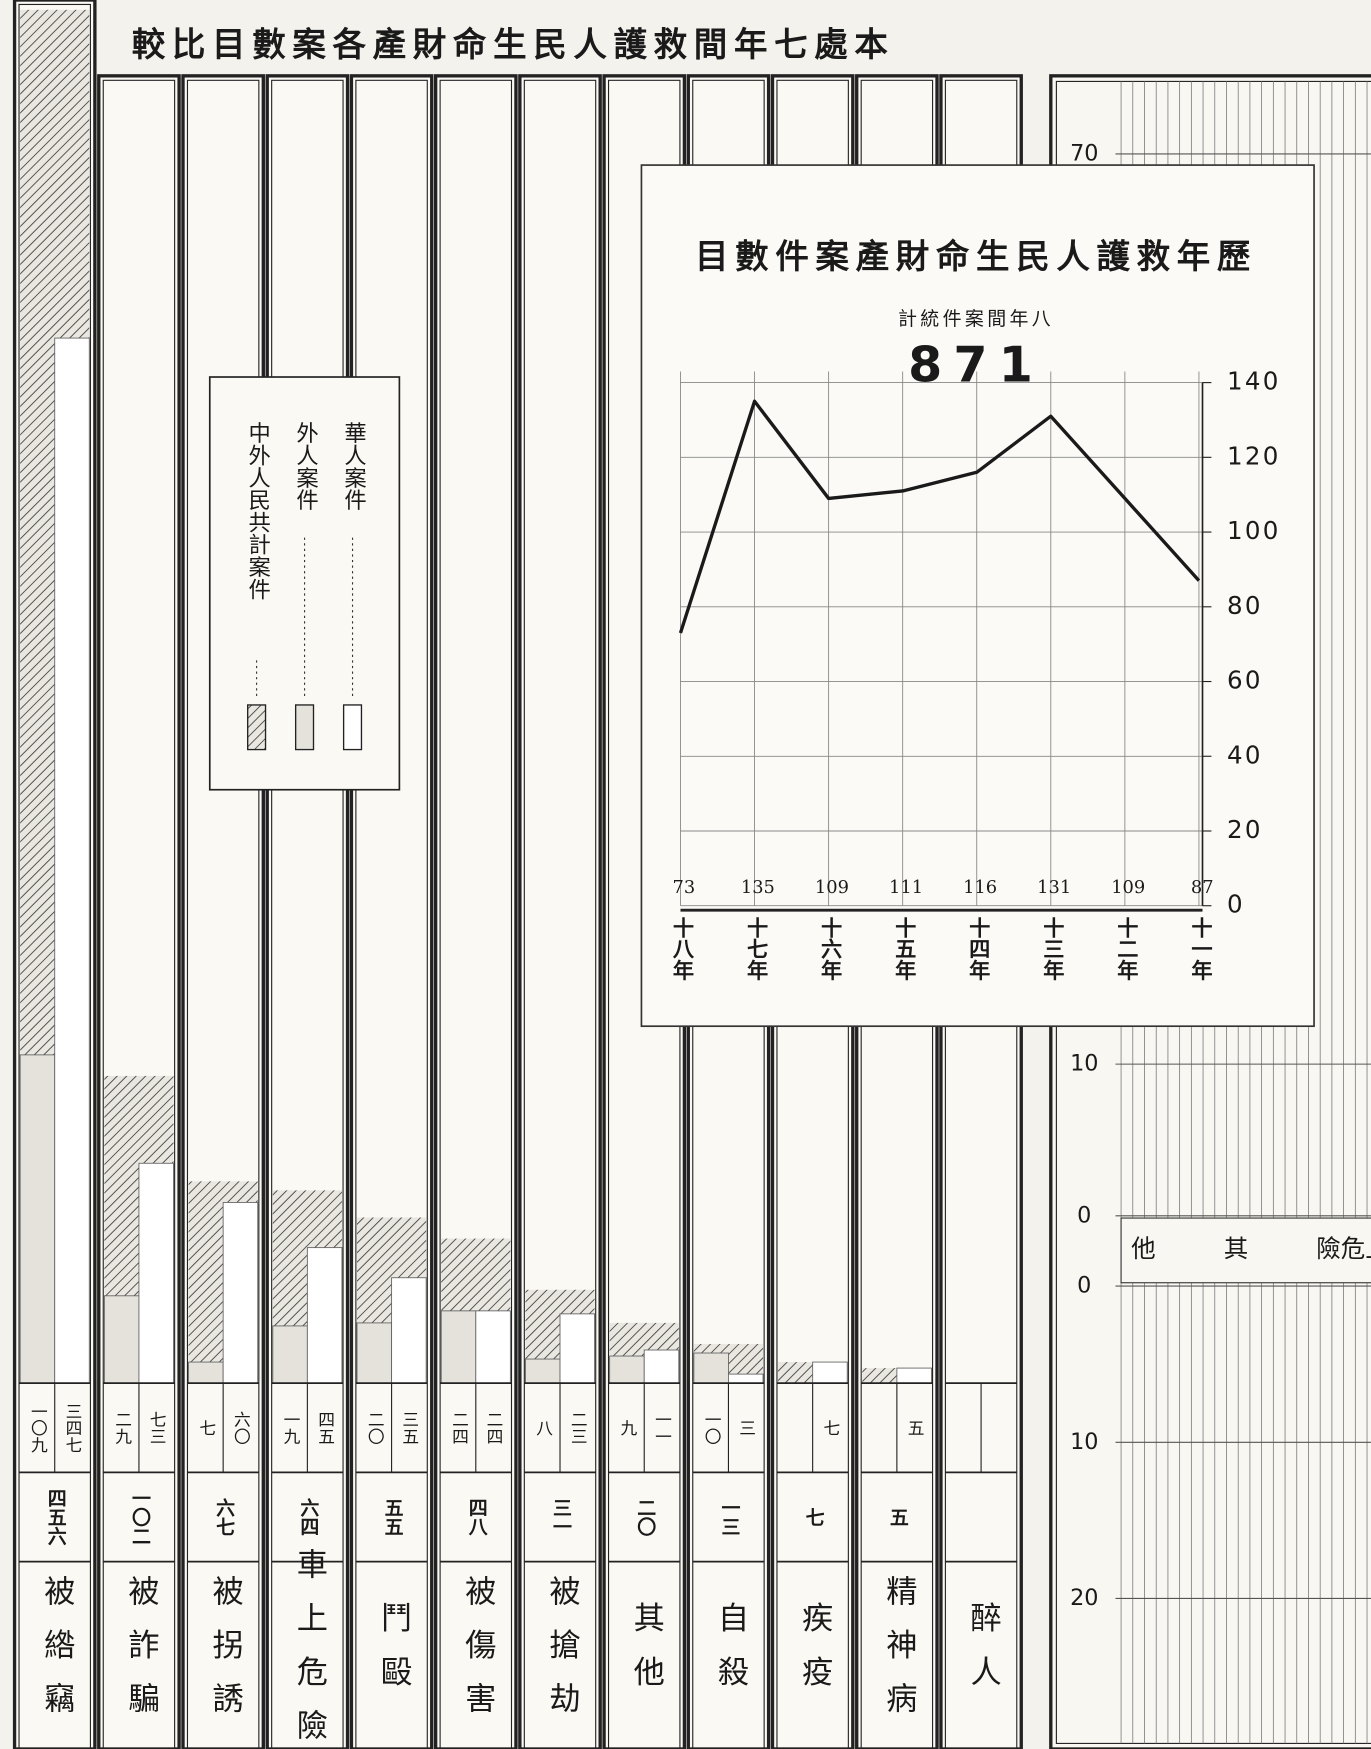 The height and width of the screenshot is (1749, 1371). I want to click on page-title: 較比目數案各產財命生民人護救間年七處本, so click(513, 44).